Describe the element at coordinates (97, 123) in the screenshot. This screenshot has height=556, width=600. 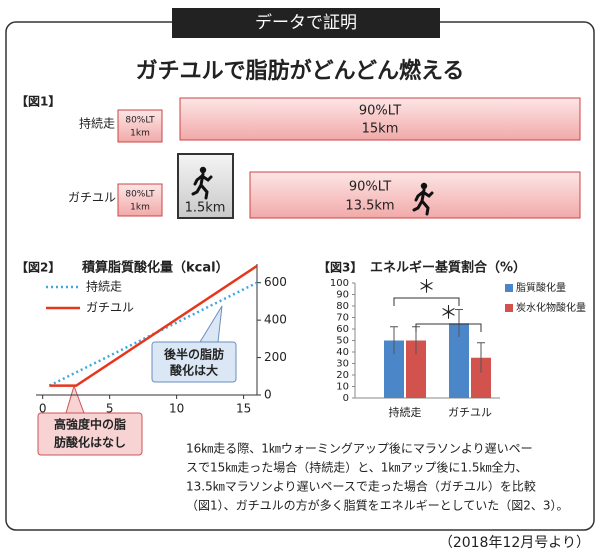
I see `row-label: 持続走` at that location.